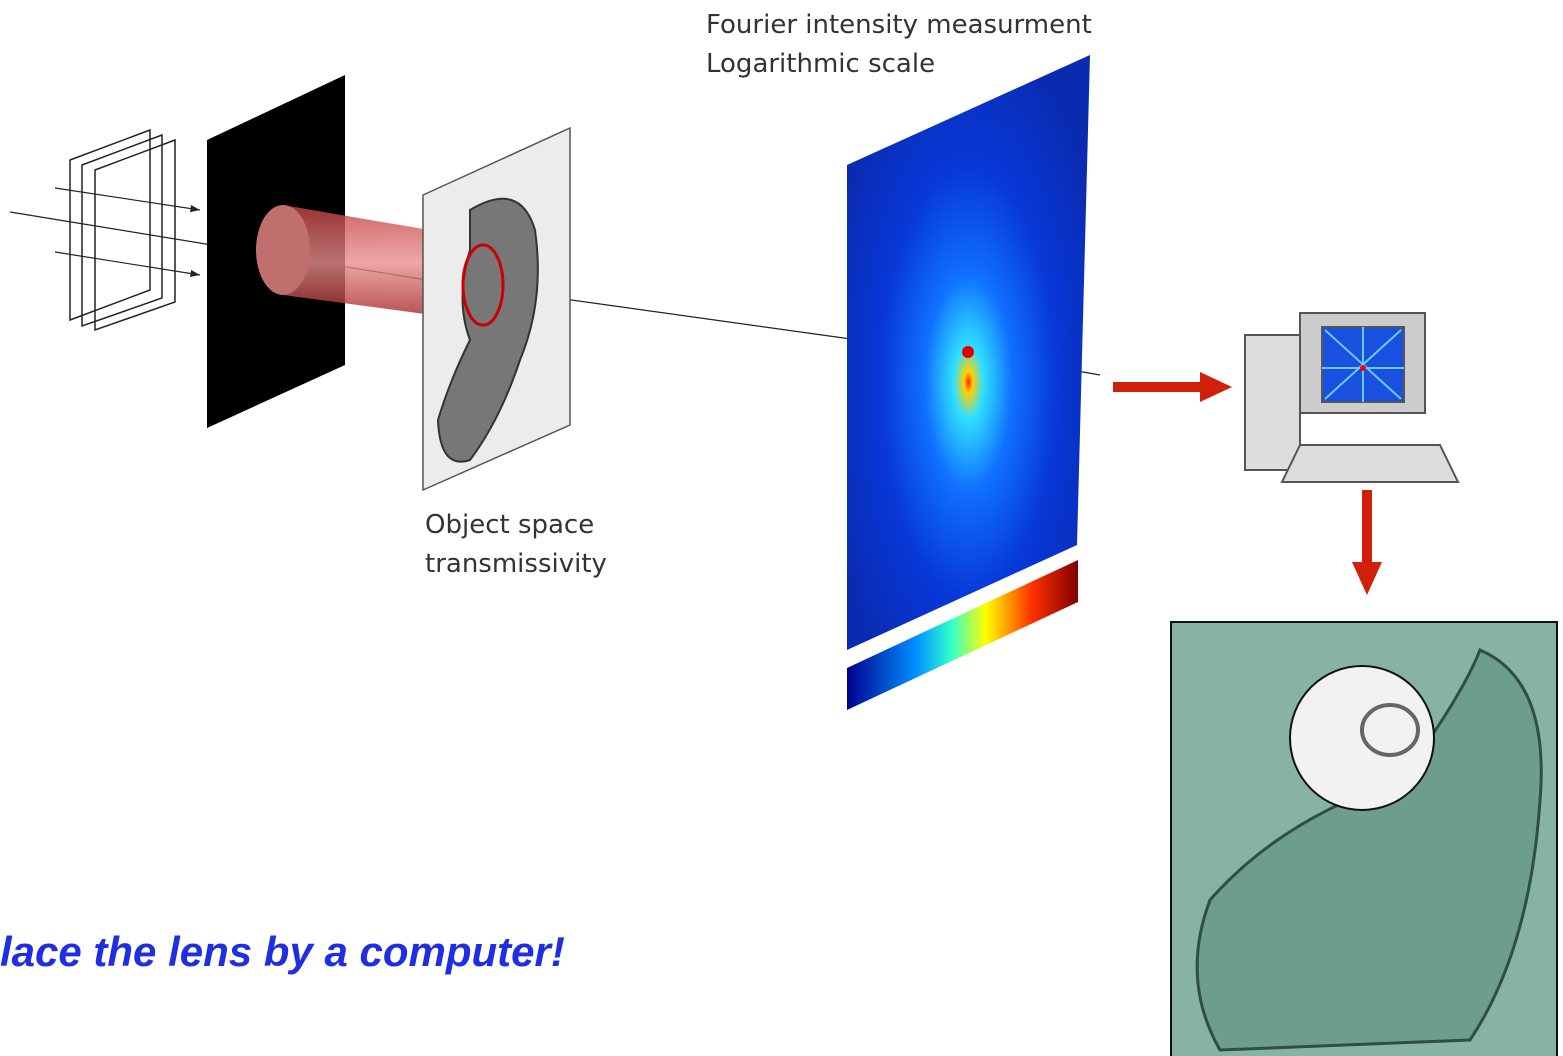  Describe the element at coordinates (282, 951) in the screenshot. I see `caption: lace the lens by a computer!` at that location.